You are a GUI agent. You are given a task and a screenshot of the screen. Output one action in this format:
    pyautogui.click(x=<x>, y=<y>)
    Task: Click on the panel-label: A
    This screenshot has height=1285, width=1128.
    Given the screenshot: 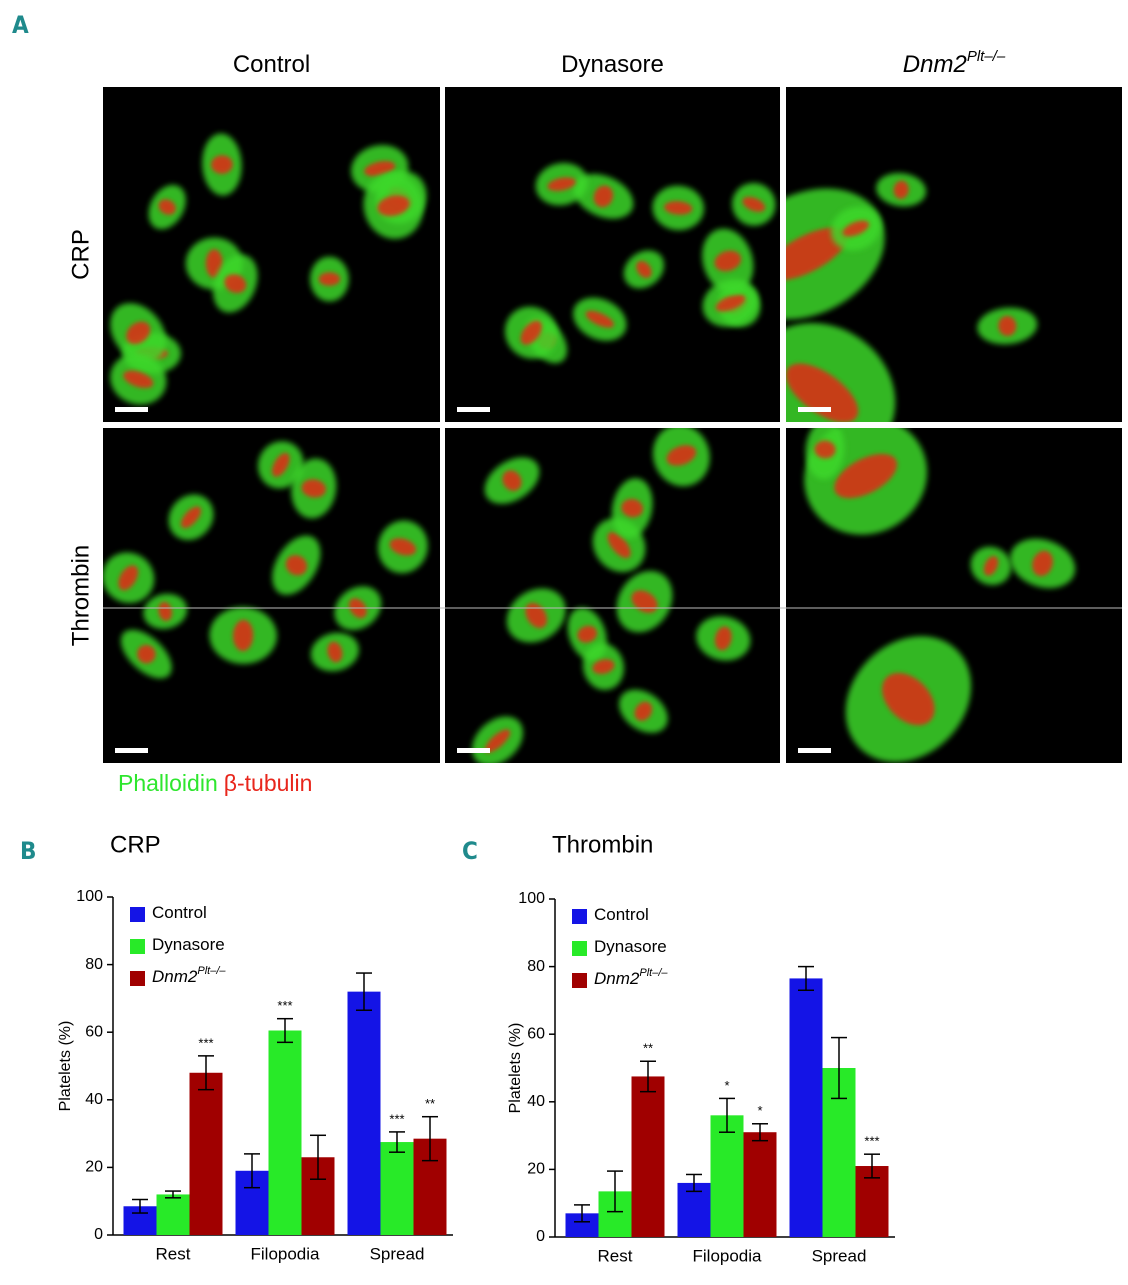 What is the action you would take?
    pyautogui.click(x=20, y=25)
    